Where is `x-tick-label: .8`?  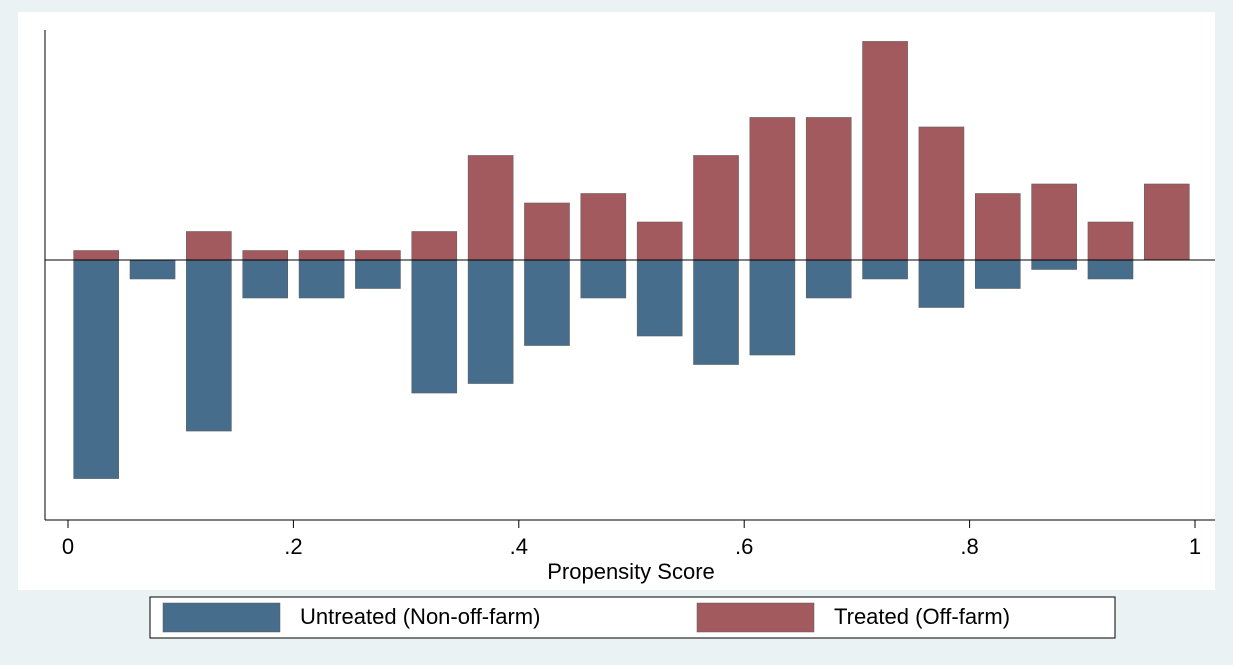
x-tick-label: .8 is located at coordinates (969, 546).